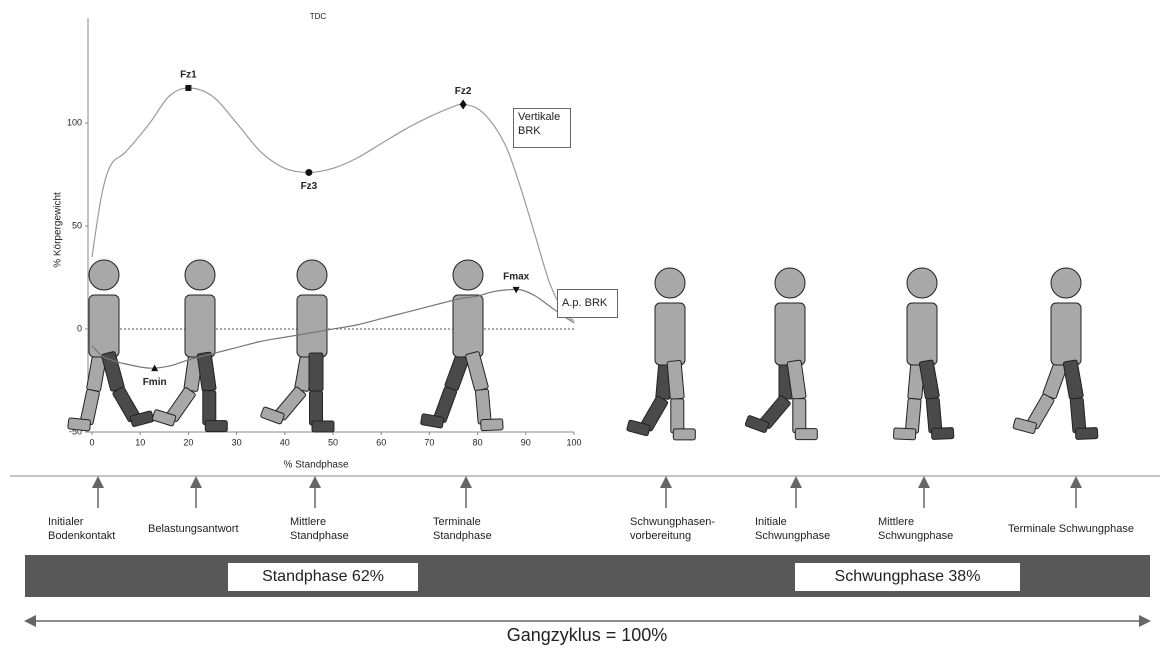 The height and width of the screenshot is (649, 1164). What do you see at coordinates (309, 186) in the screenshot?
I see `annotation-label: Fz3` at bounding box center [309, 186].